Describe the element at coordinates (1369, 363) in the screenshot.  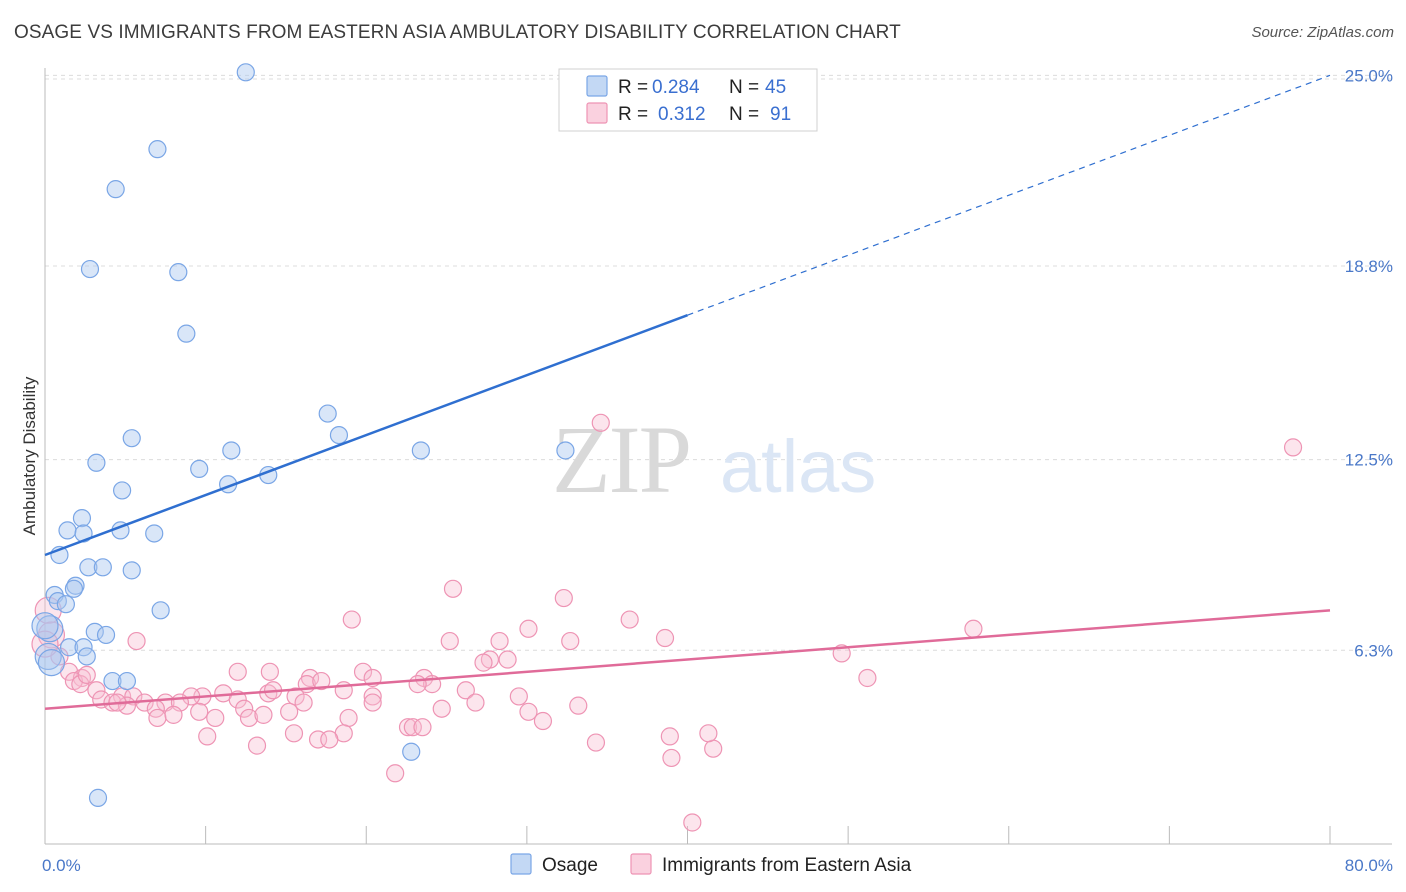
I see `y-tick-labels: 6.3% 12.5% 18.8% 25.0%` at that location.